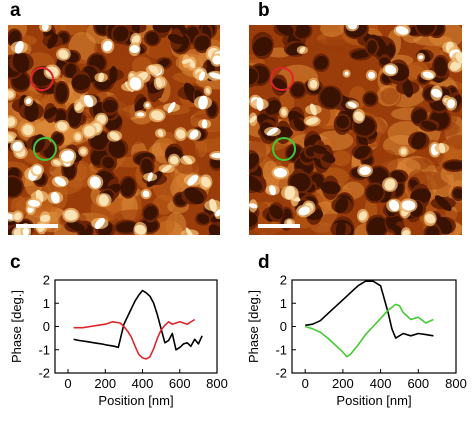 Image resolution: width=474 pixels, height=425 pixels. I want to click on defect-marker-green-a, so click(45, 149).